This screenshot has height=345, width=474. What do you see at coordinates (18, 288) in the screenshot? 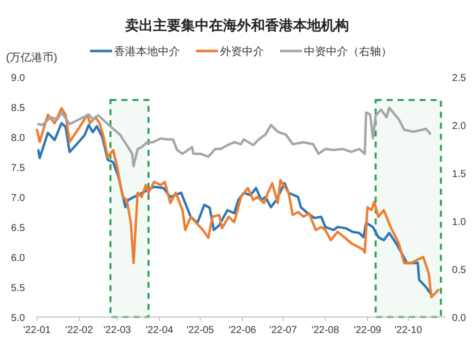
I see `y-tick-label: 5.5` at bounding box center [18, 288].